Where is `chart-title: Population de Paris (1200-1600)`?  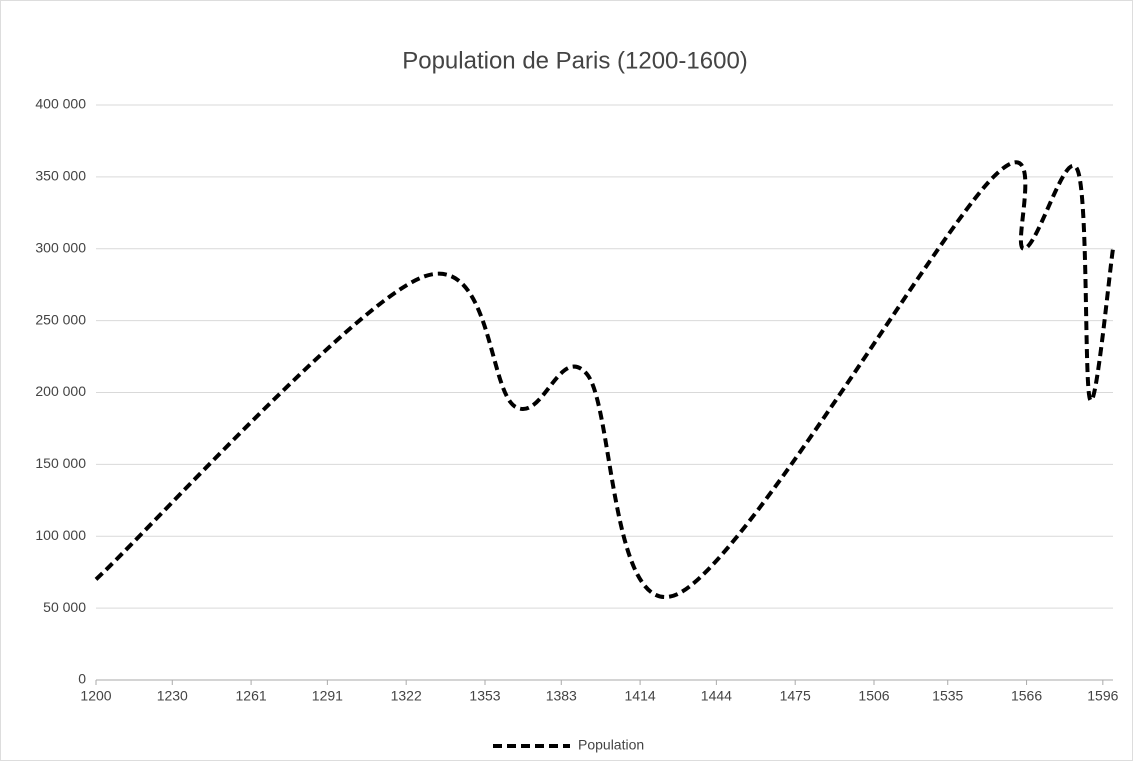
chart-title: Population de Paris (1200-1600) is located at coordinates (575, 60).